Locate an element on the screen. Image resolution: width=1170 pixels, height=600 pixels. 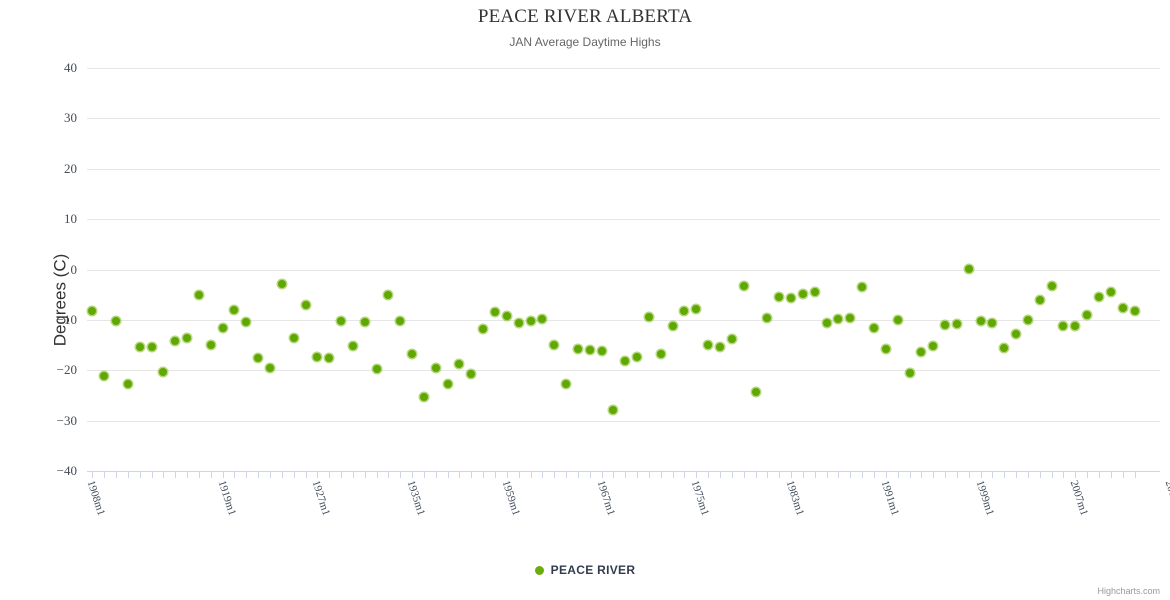
gridline is located at coordinates (623, 220).